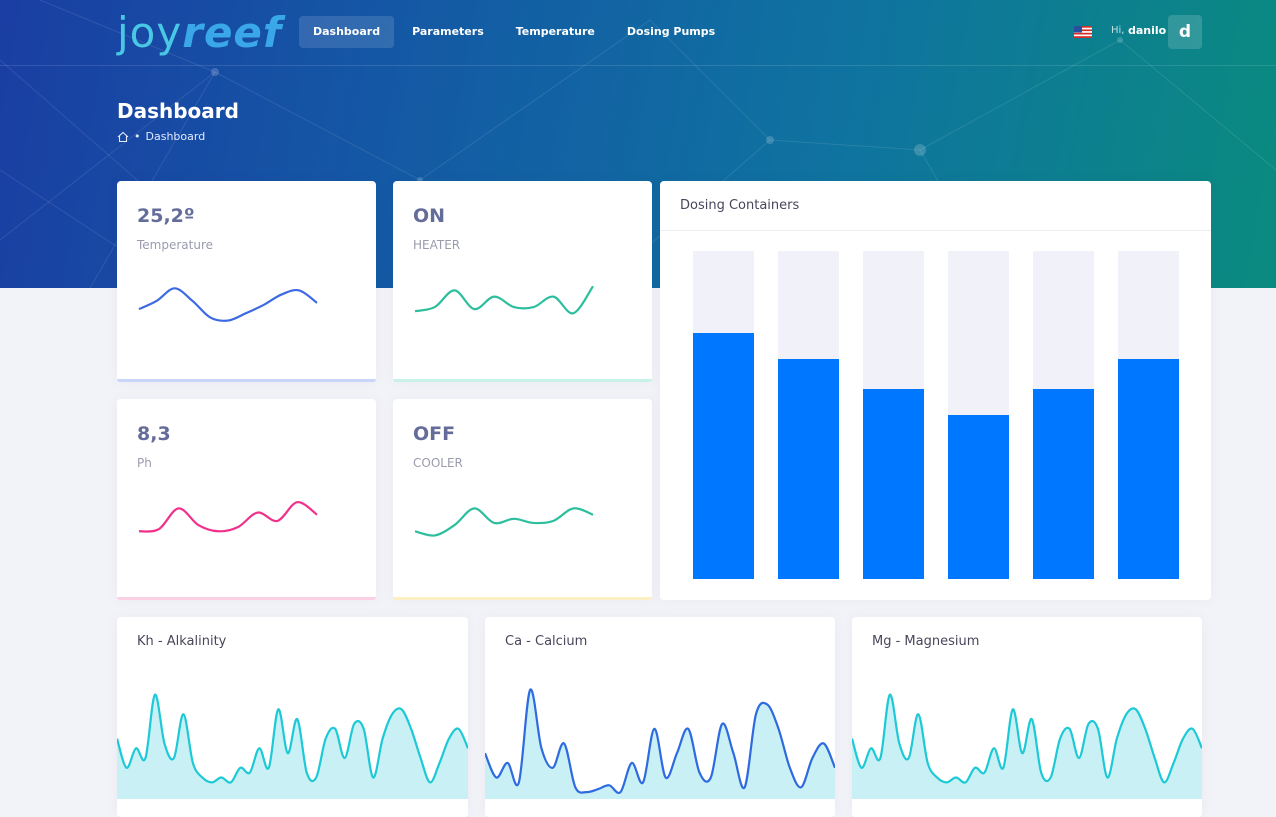  Describe the element at coordinates (150, 32) in the screenshot. I see `logo-joy-text: joy` at that location.